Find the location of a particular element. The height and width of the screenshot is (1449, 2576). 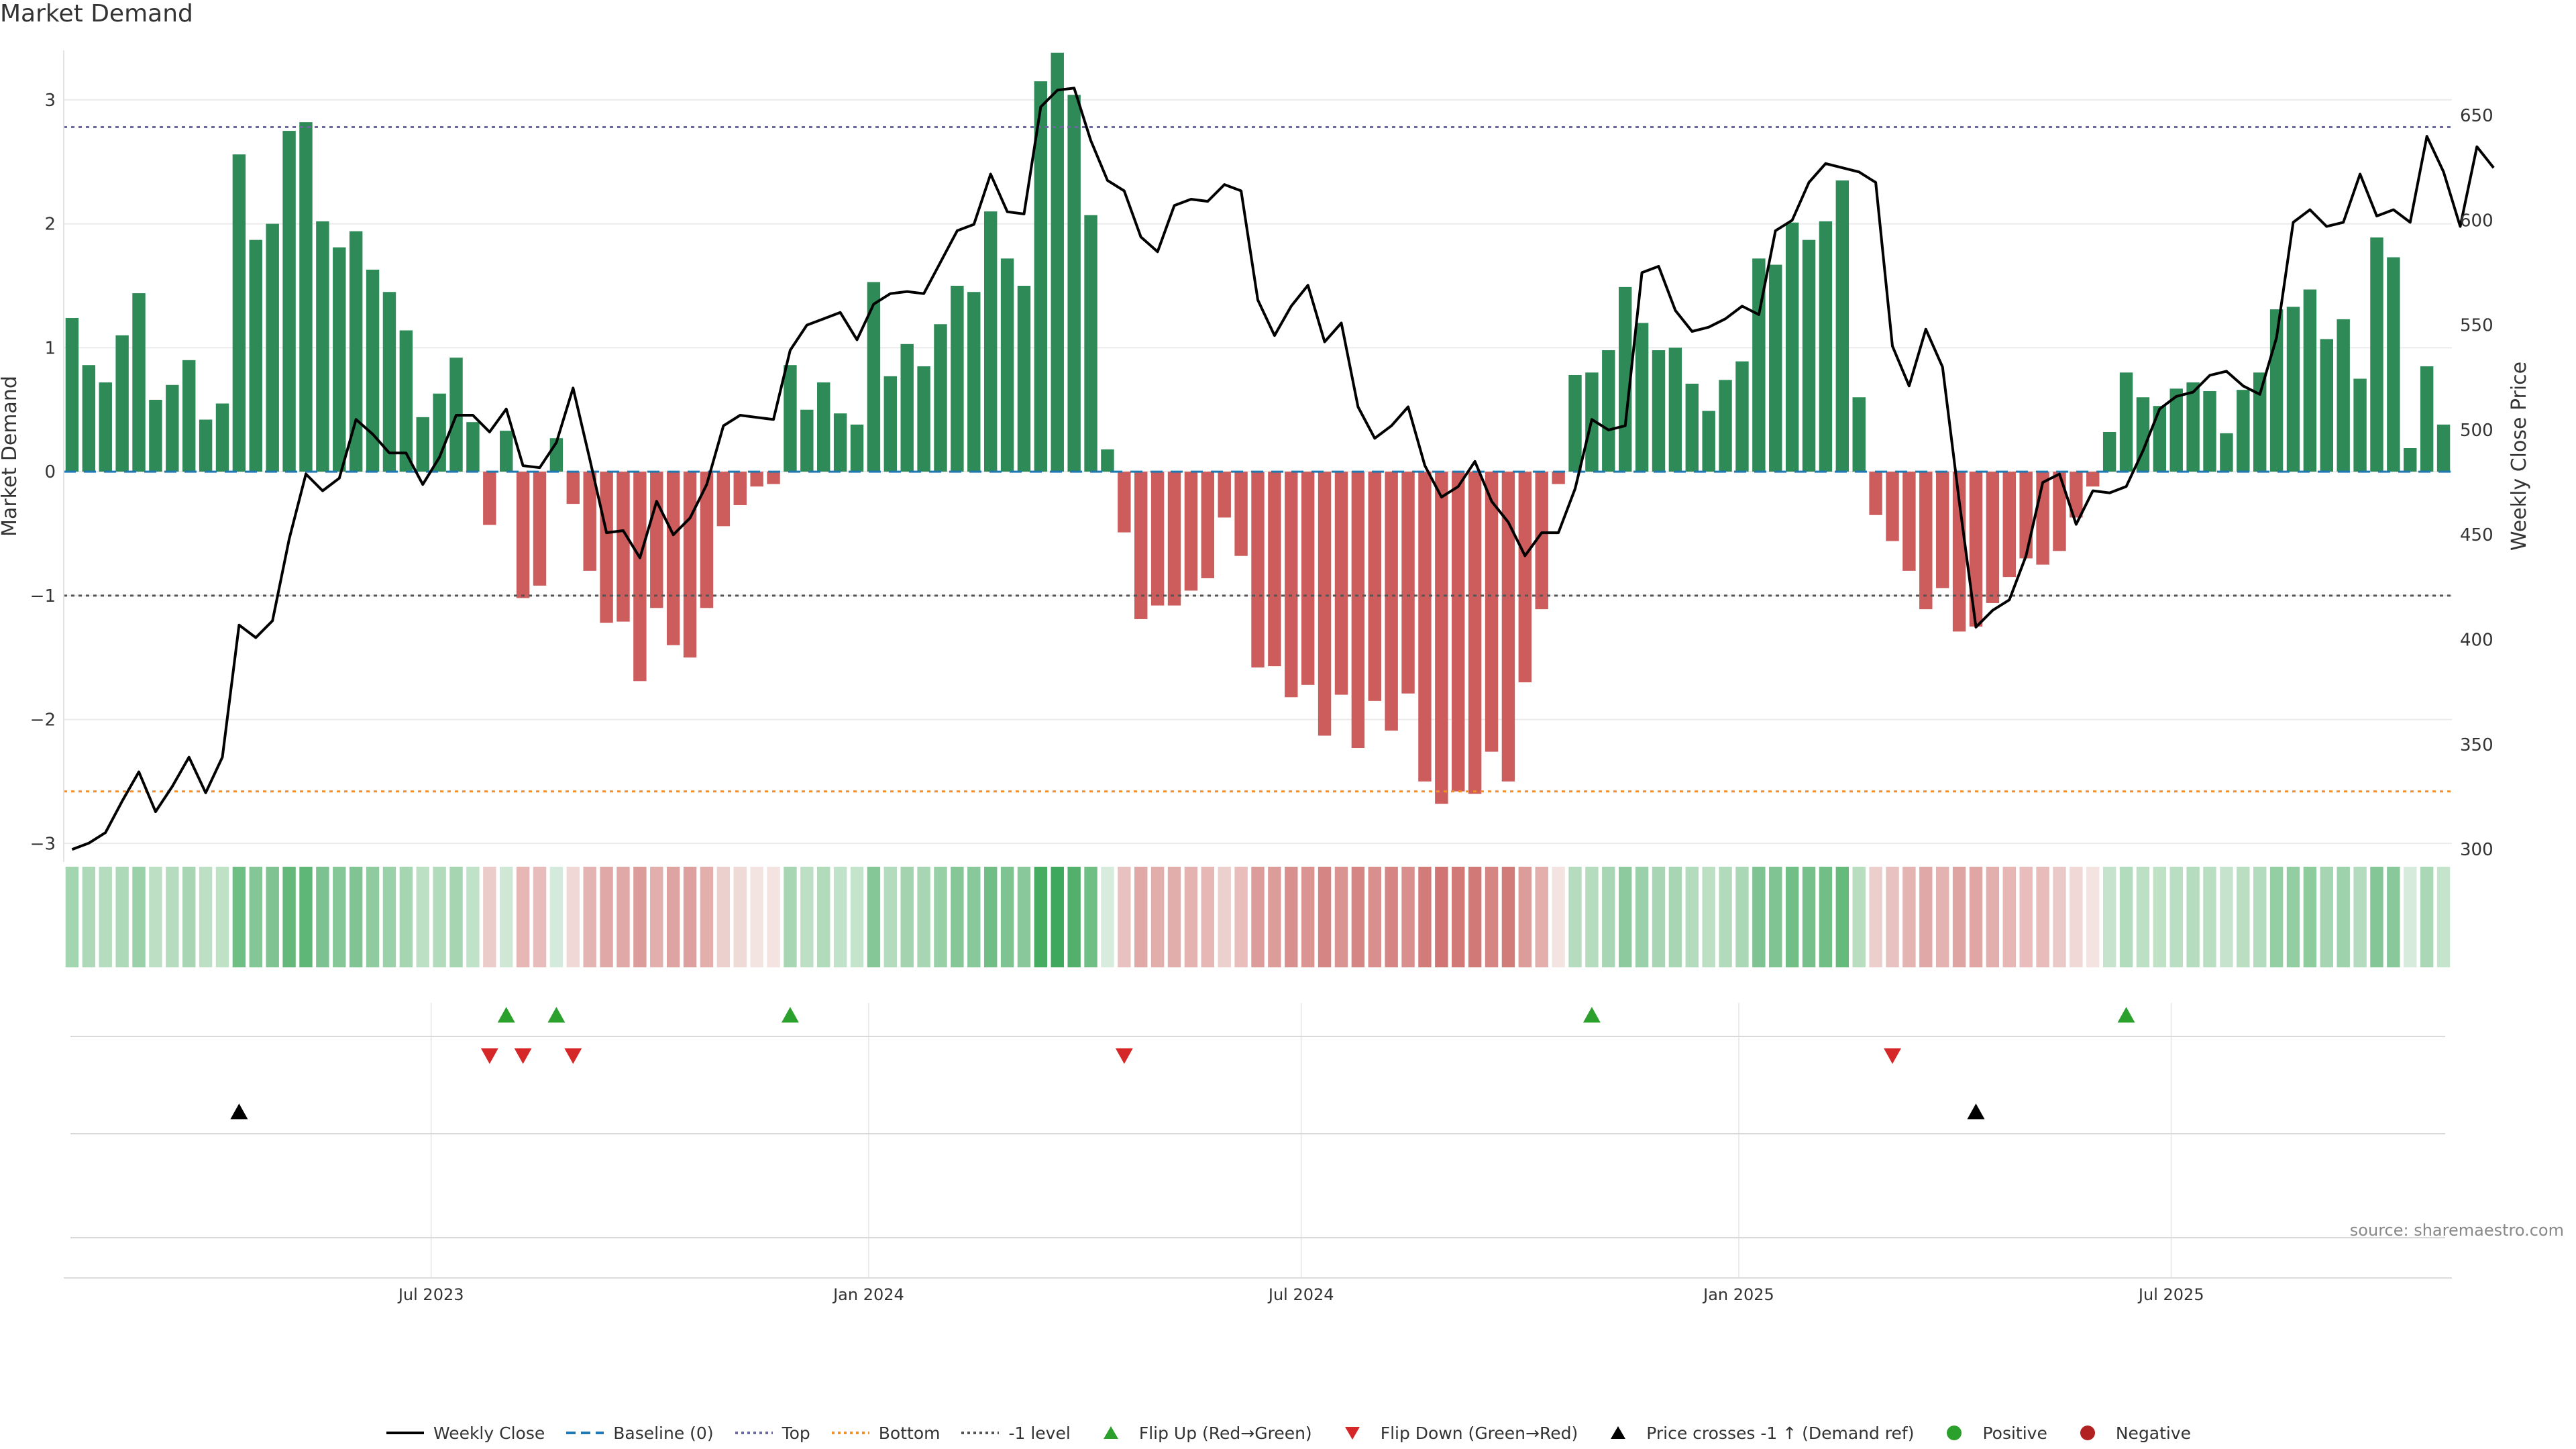

source-note: source: sharemaestro.com is located at coordinates (2456, 1230).